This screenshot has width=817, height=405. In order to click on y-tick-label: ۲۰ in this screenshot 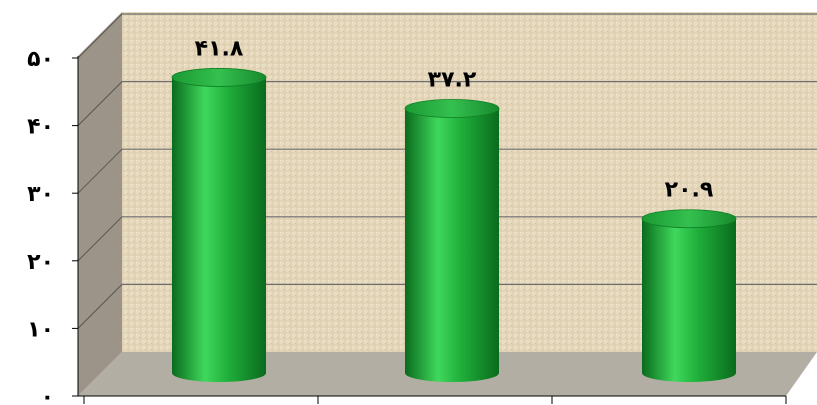, I will do `click(40, 262)`.